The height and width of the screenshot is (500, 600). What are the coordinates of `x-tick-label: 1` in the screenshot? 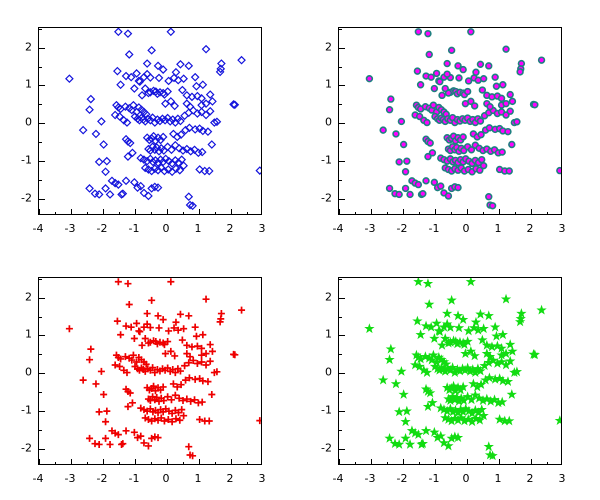 It's located at (198, 478).